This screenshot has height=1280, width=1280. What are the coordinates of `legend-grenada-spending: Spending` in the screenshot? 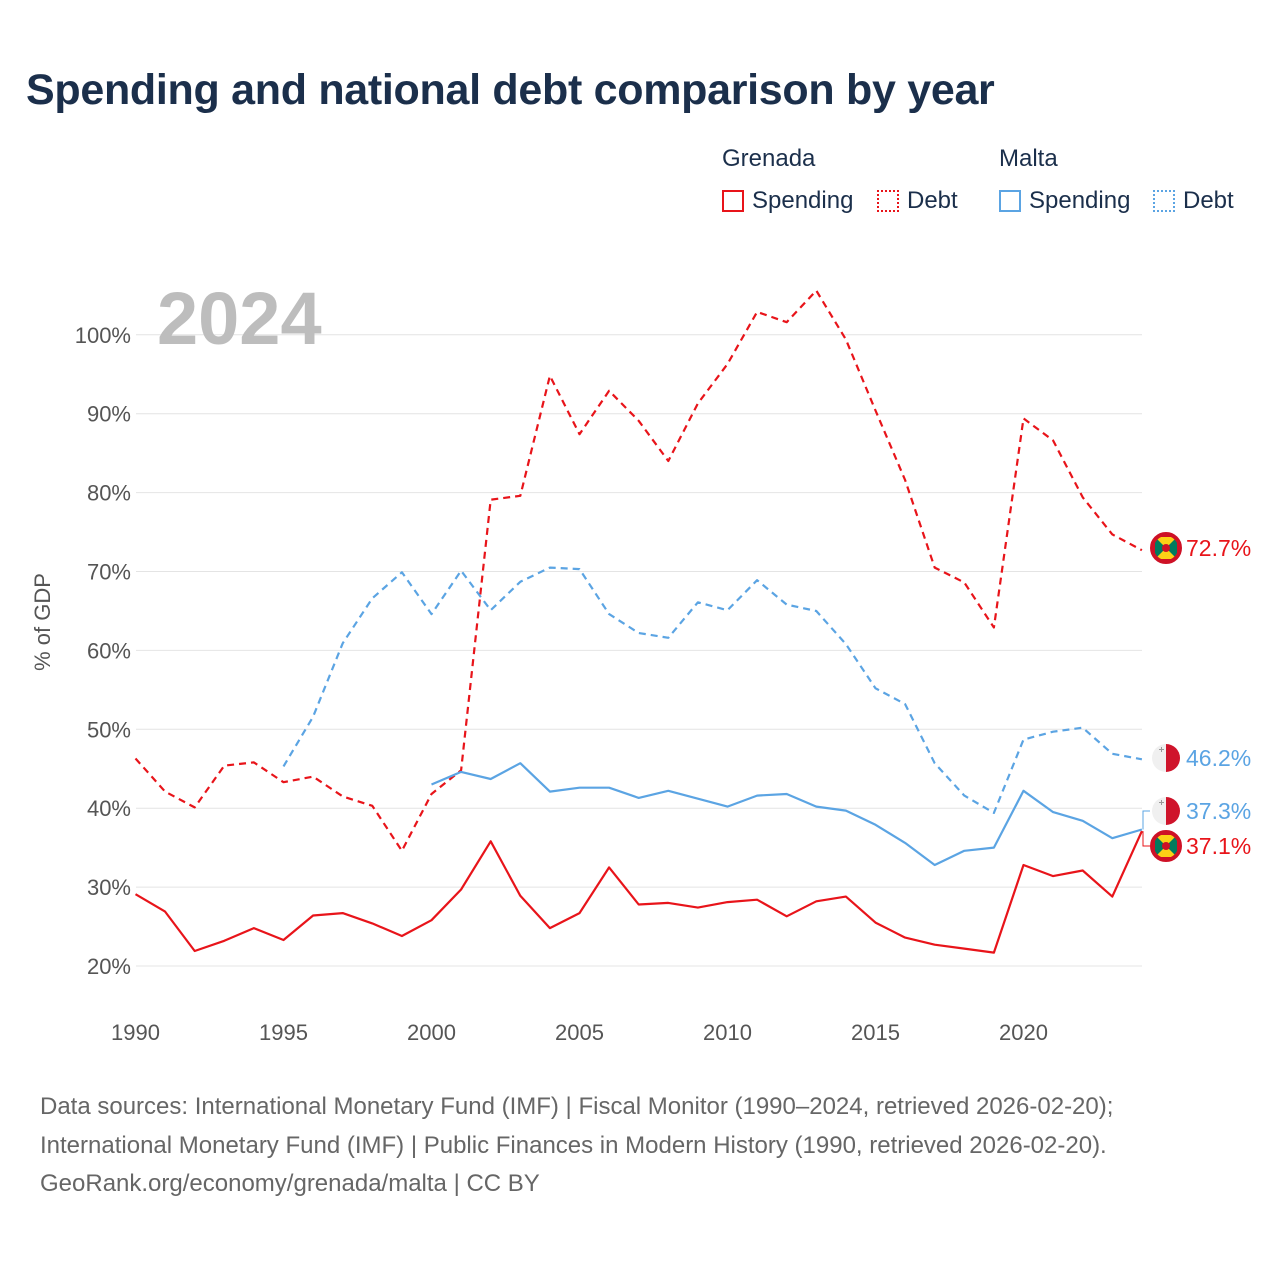 It's located at (787, 201).